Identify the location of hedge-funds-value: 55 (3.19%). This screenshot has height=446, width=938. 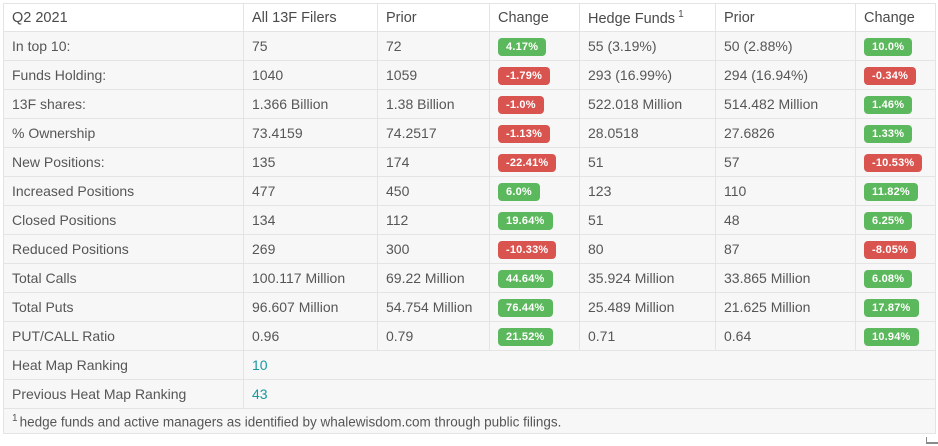
(647, 46).